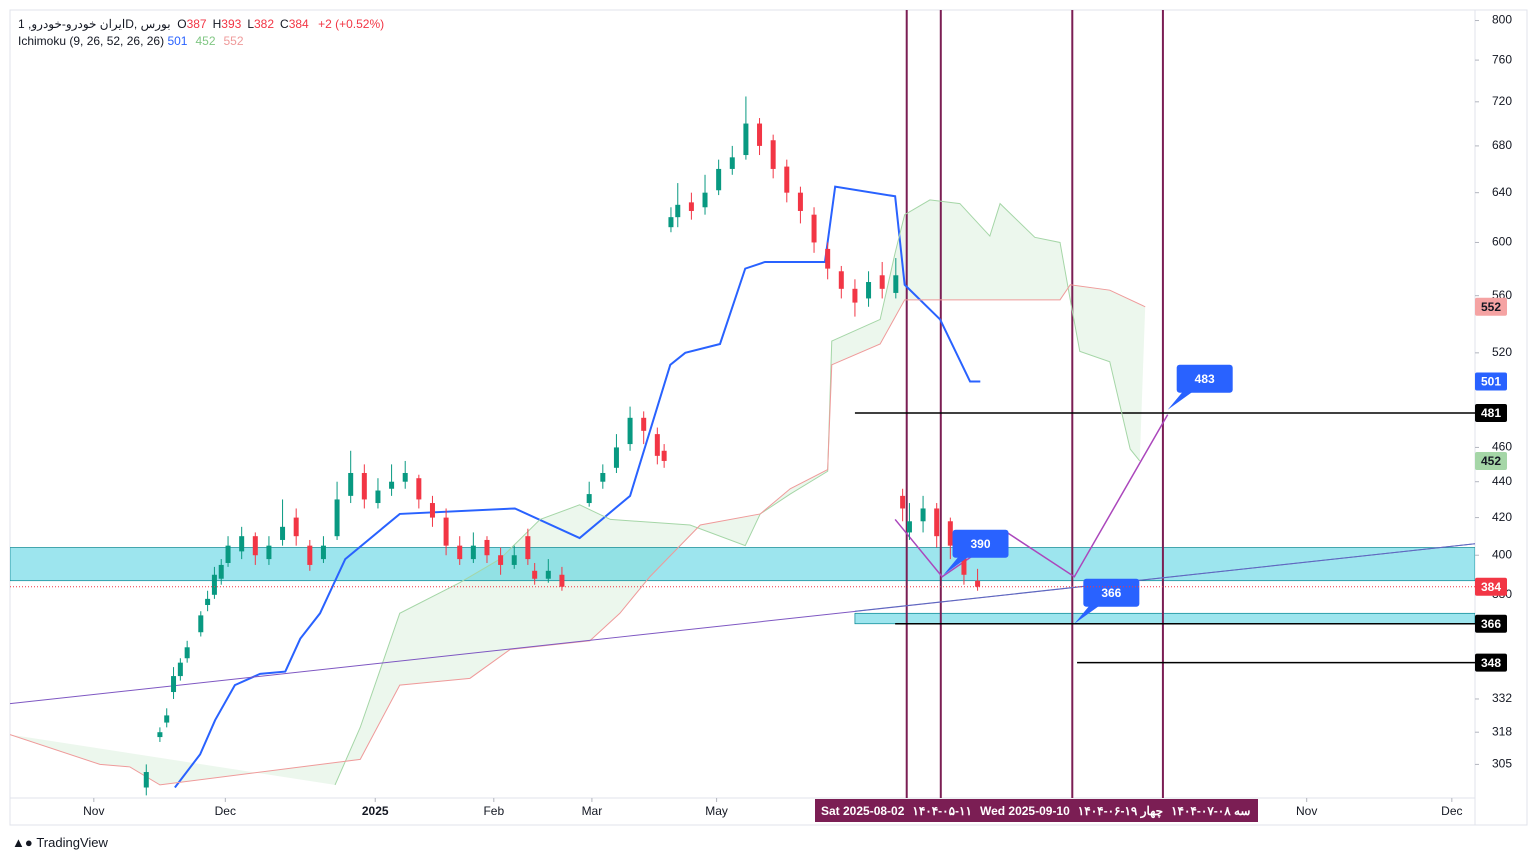 This screenshot has width=1537, height=861. I want to click on price-label: 366, so click(1491, 624).